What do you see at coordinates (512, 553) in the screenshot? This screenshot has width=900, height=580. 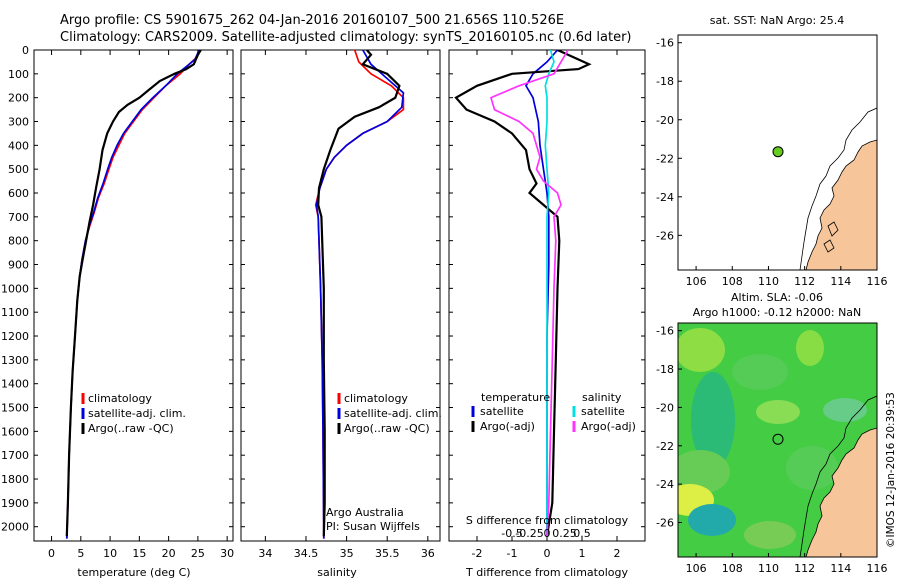 I see `x-tick-label: -1` at bounding box center [512, 553].